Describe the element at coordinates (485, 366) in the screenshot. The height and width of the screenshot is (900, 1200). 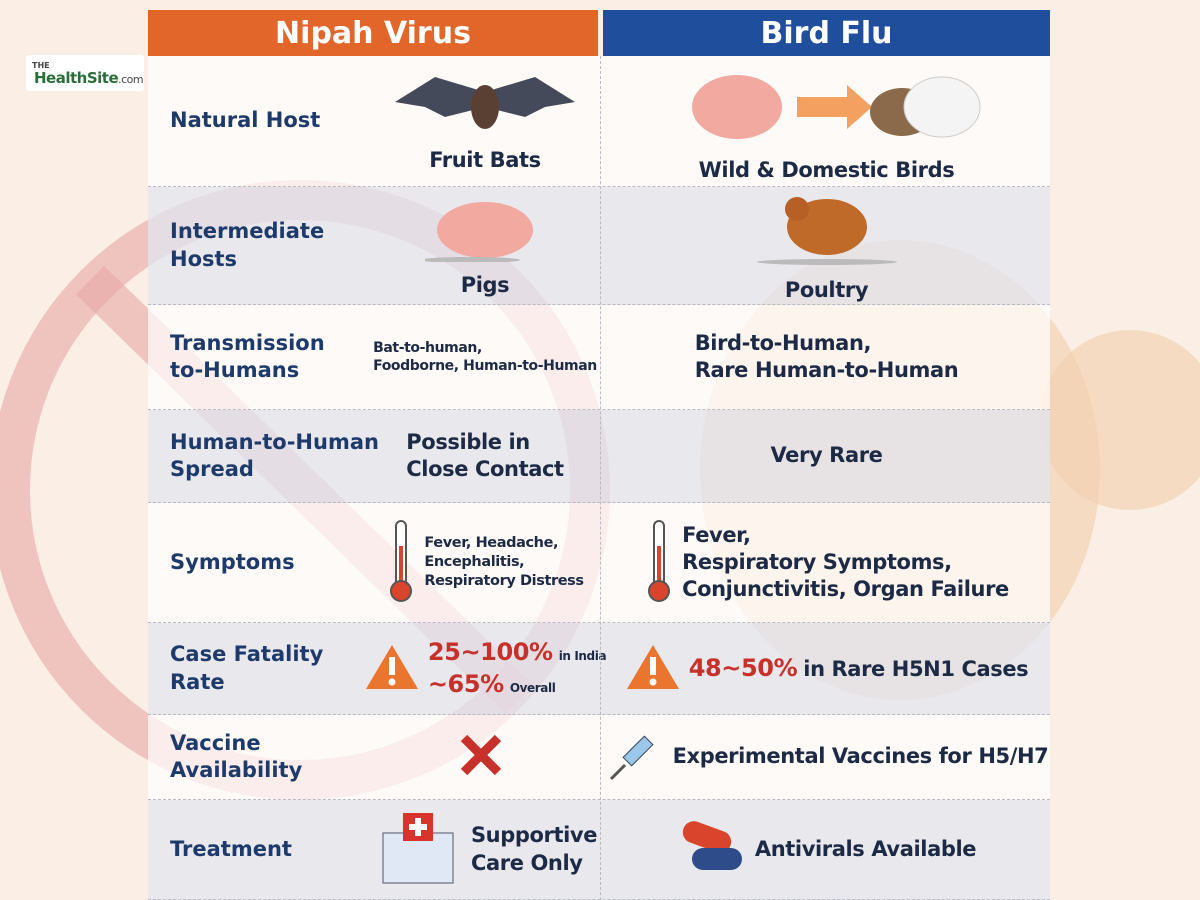
I see `cell-line: Foodborne, Human-to-Human` at that location.